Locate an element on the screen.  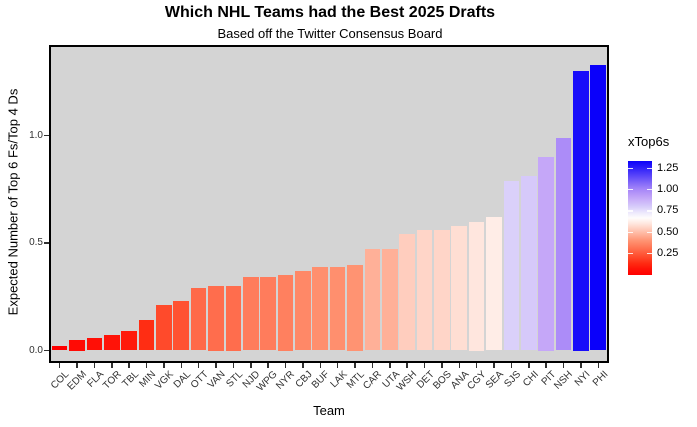
bar-lak is located at coordinates (337, 308).